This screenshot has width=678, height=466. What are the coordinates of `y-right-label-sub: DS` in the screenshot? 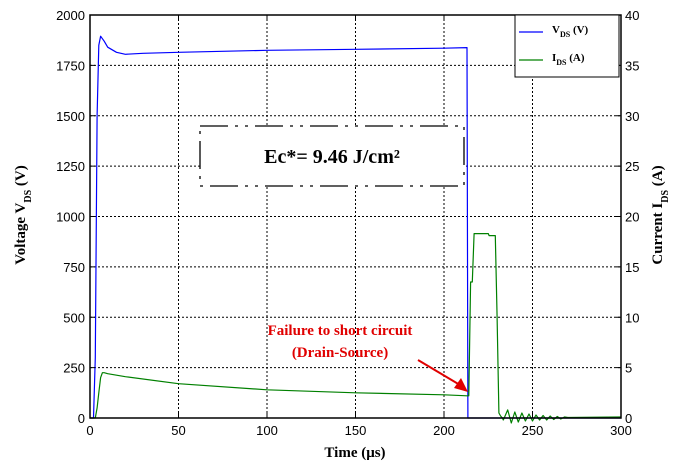 It's located at (665, 196).